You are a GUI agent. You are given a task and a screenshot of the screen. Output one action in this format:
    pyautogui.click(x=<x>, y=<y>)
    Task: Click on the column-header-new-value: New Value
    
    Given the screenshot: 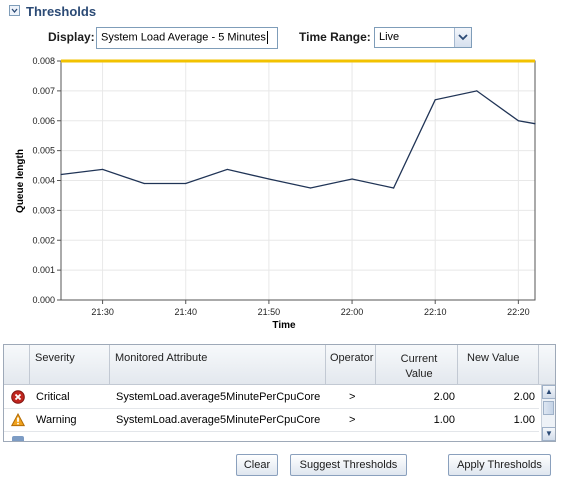 What is the action you would take?
    pyautogui.click(x=498, y=365)
    